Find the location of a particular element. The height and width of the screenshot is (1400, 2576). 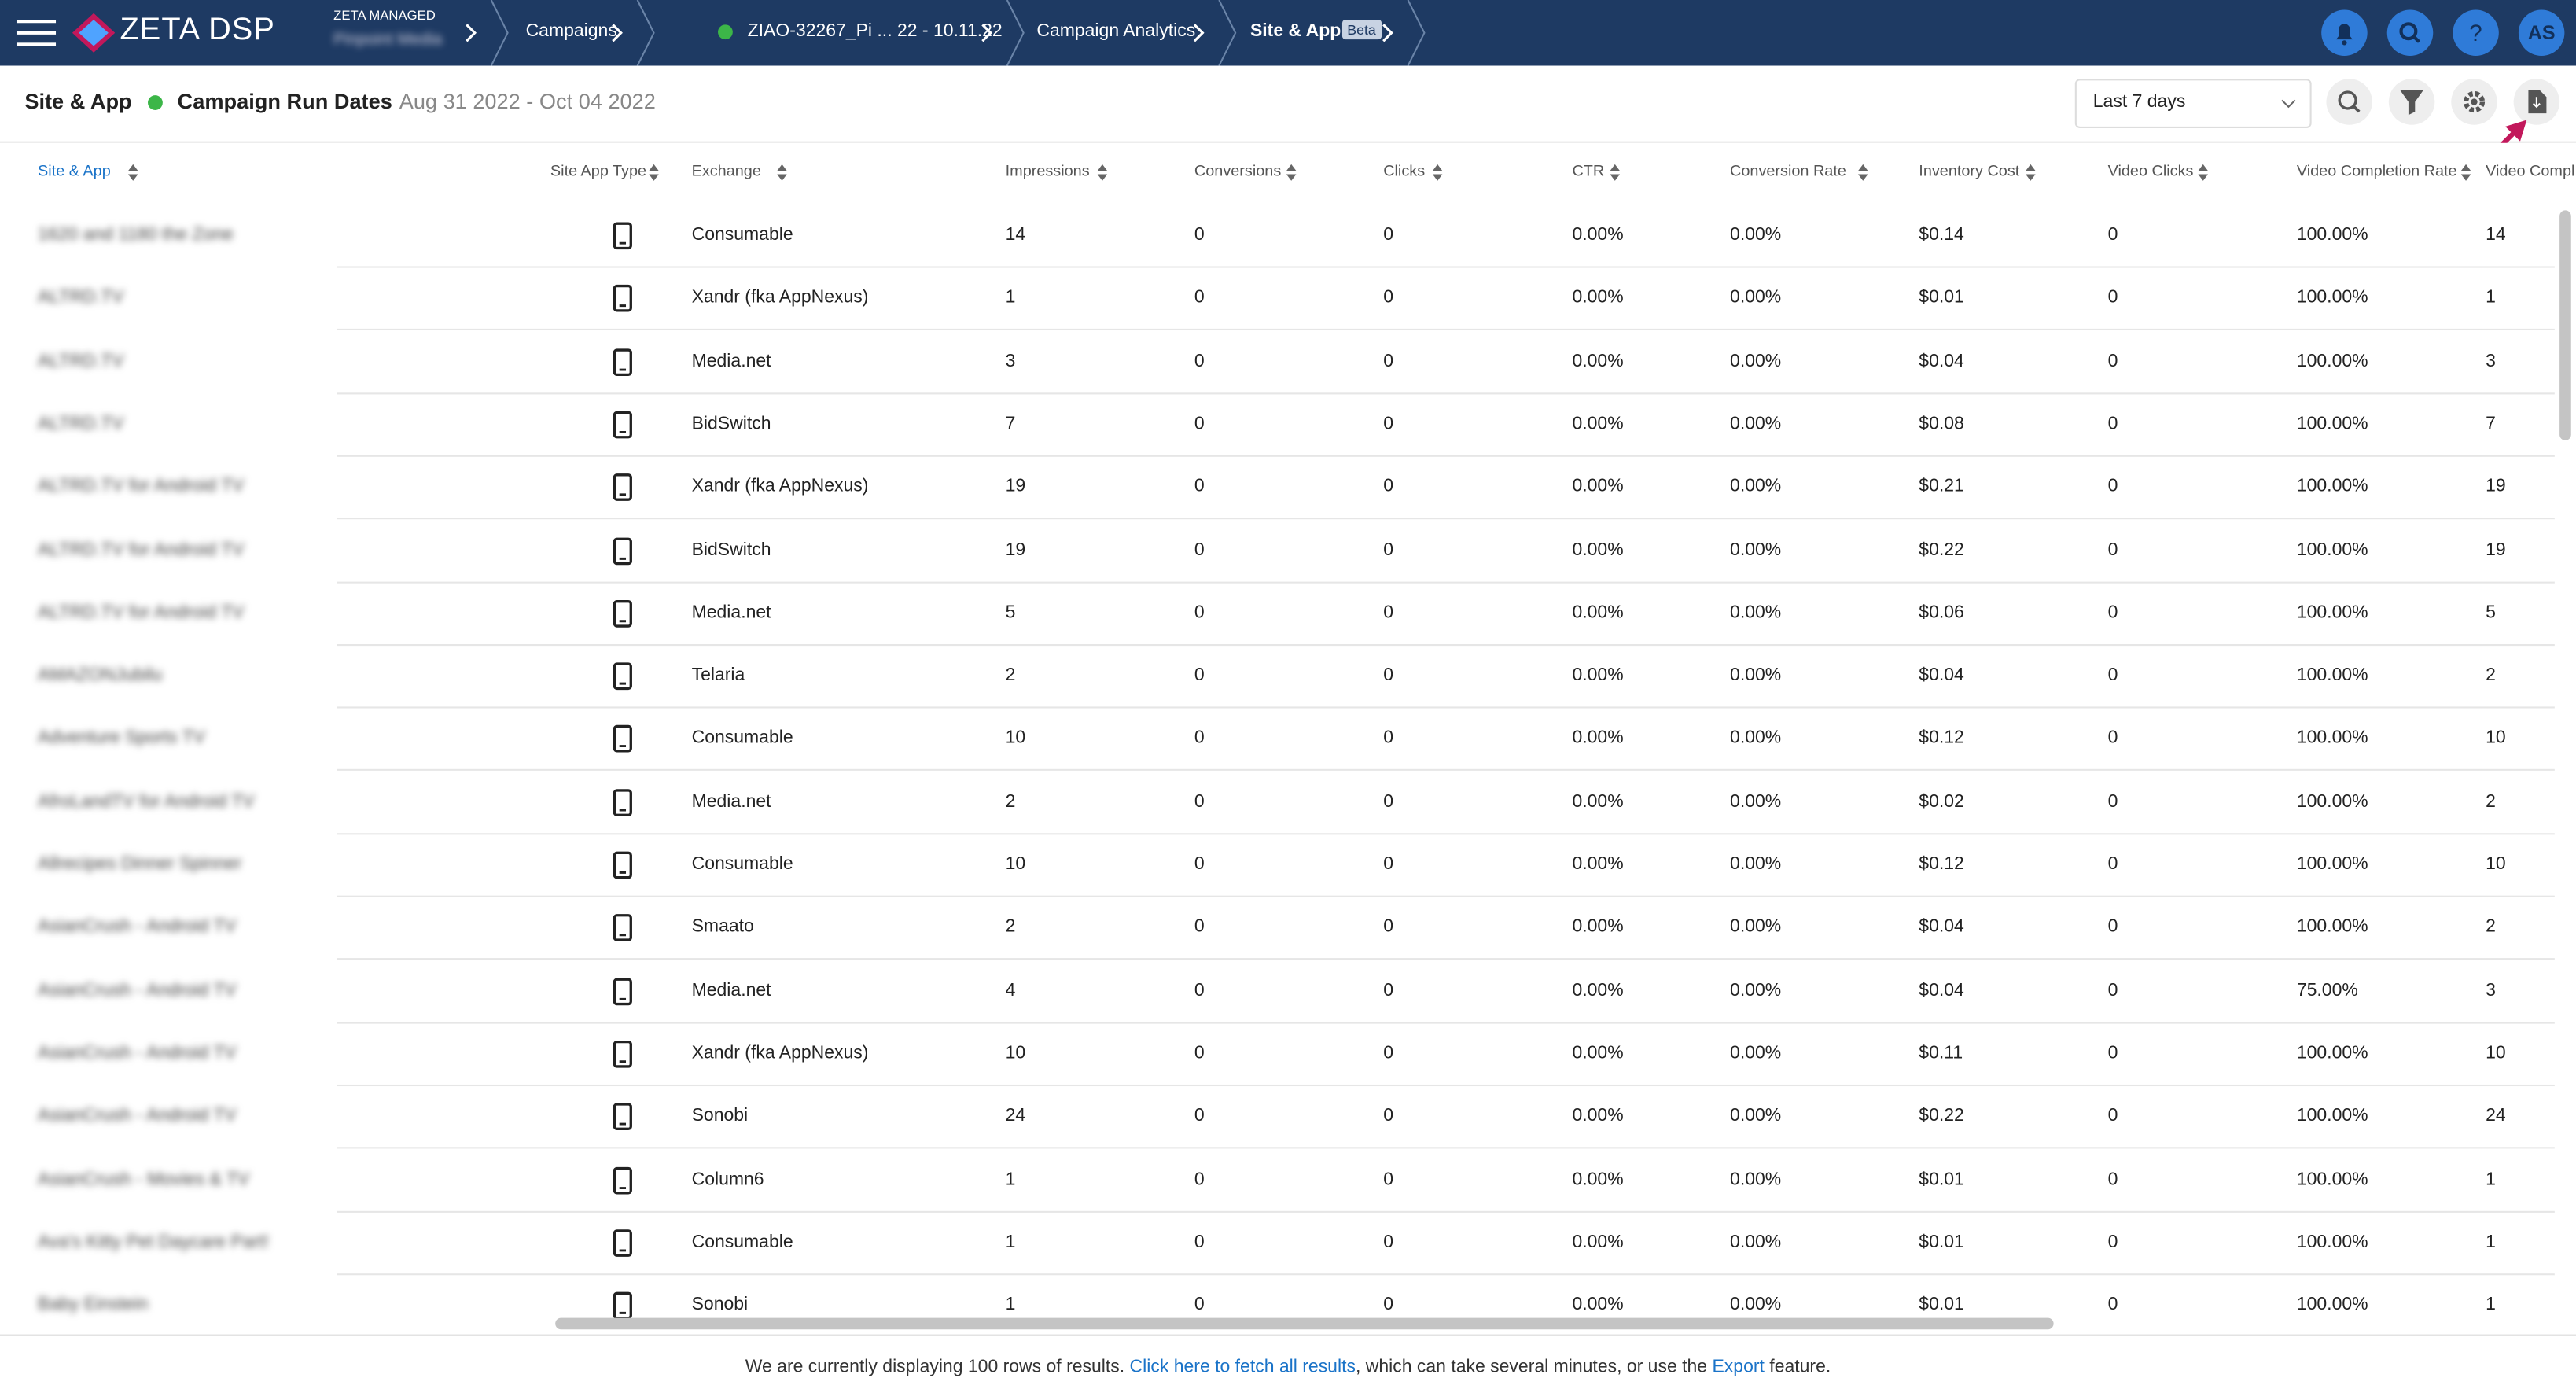

help-button: ? is located at coordinates (2476, 33).